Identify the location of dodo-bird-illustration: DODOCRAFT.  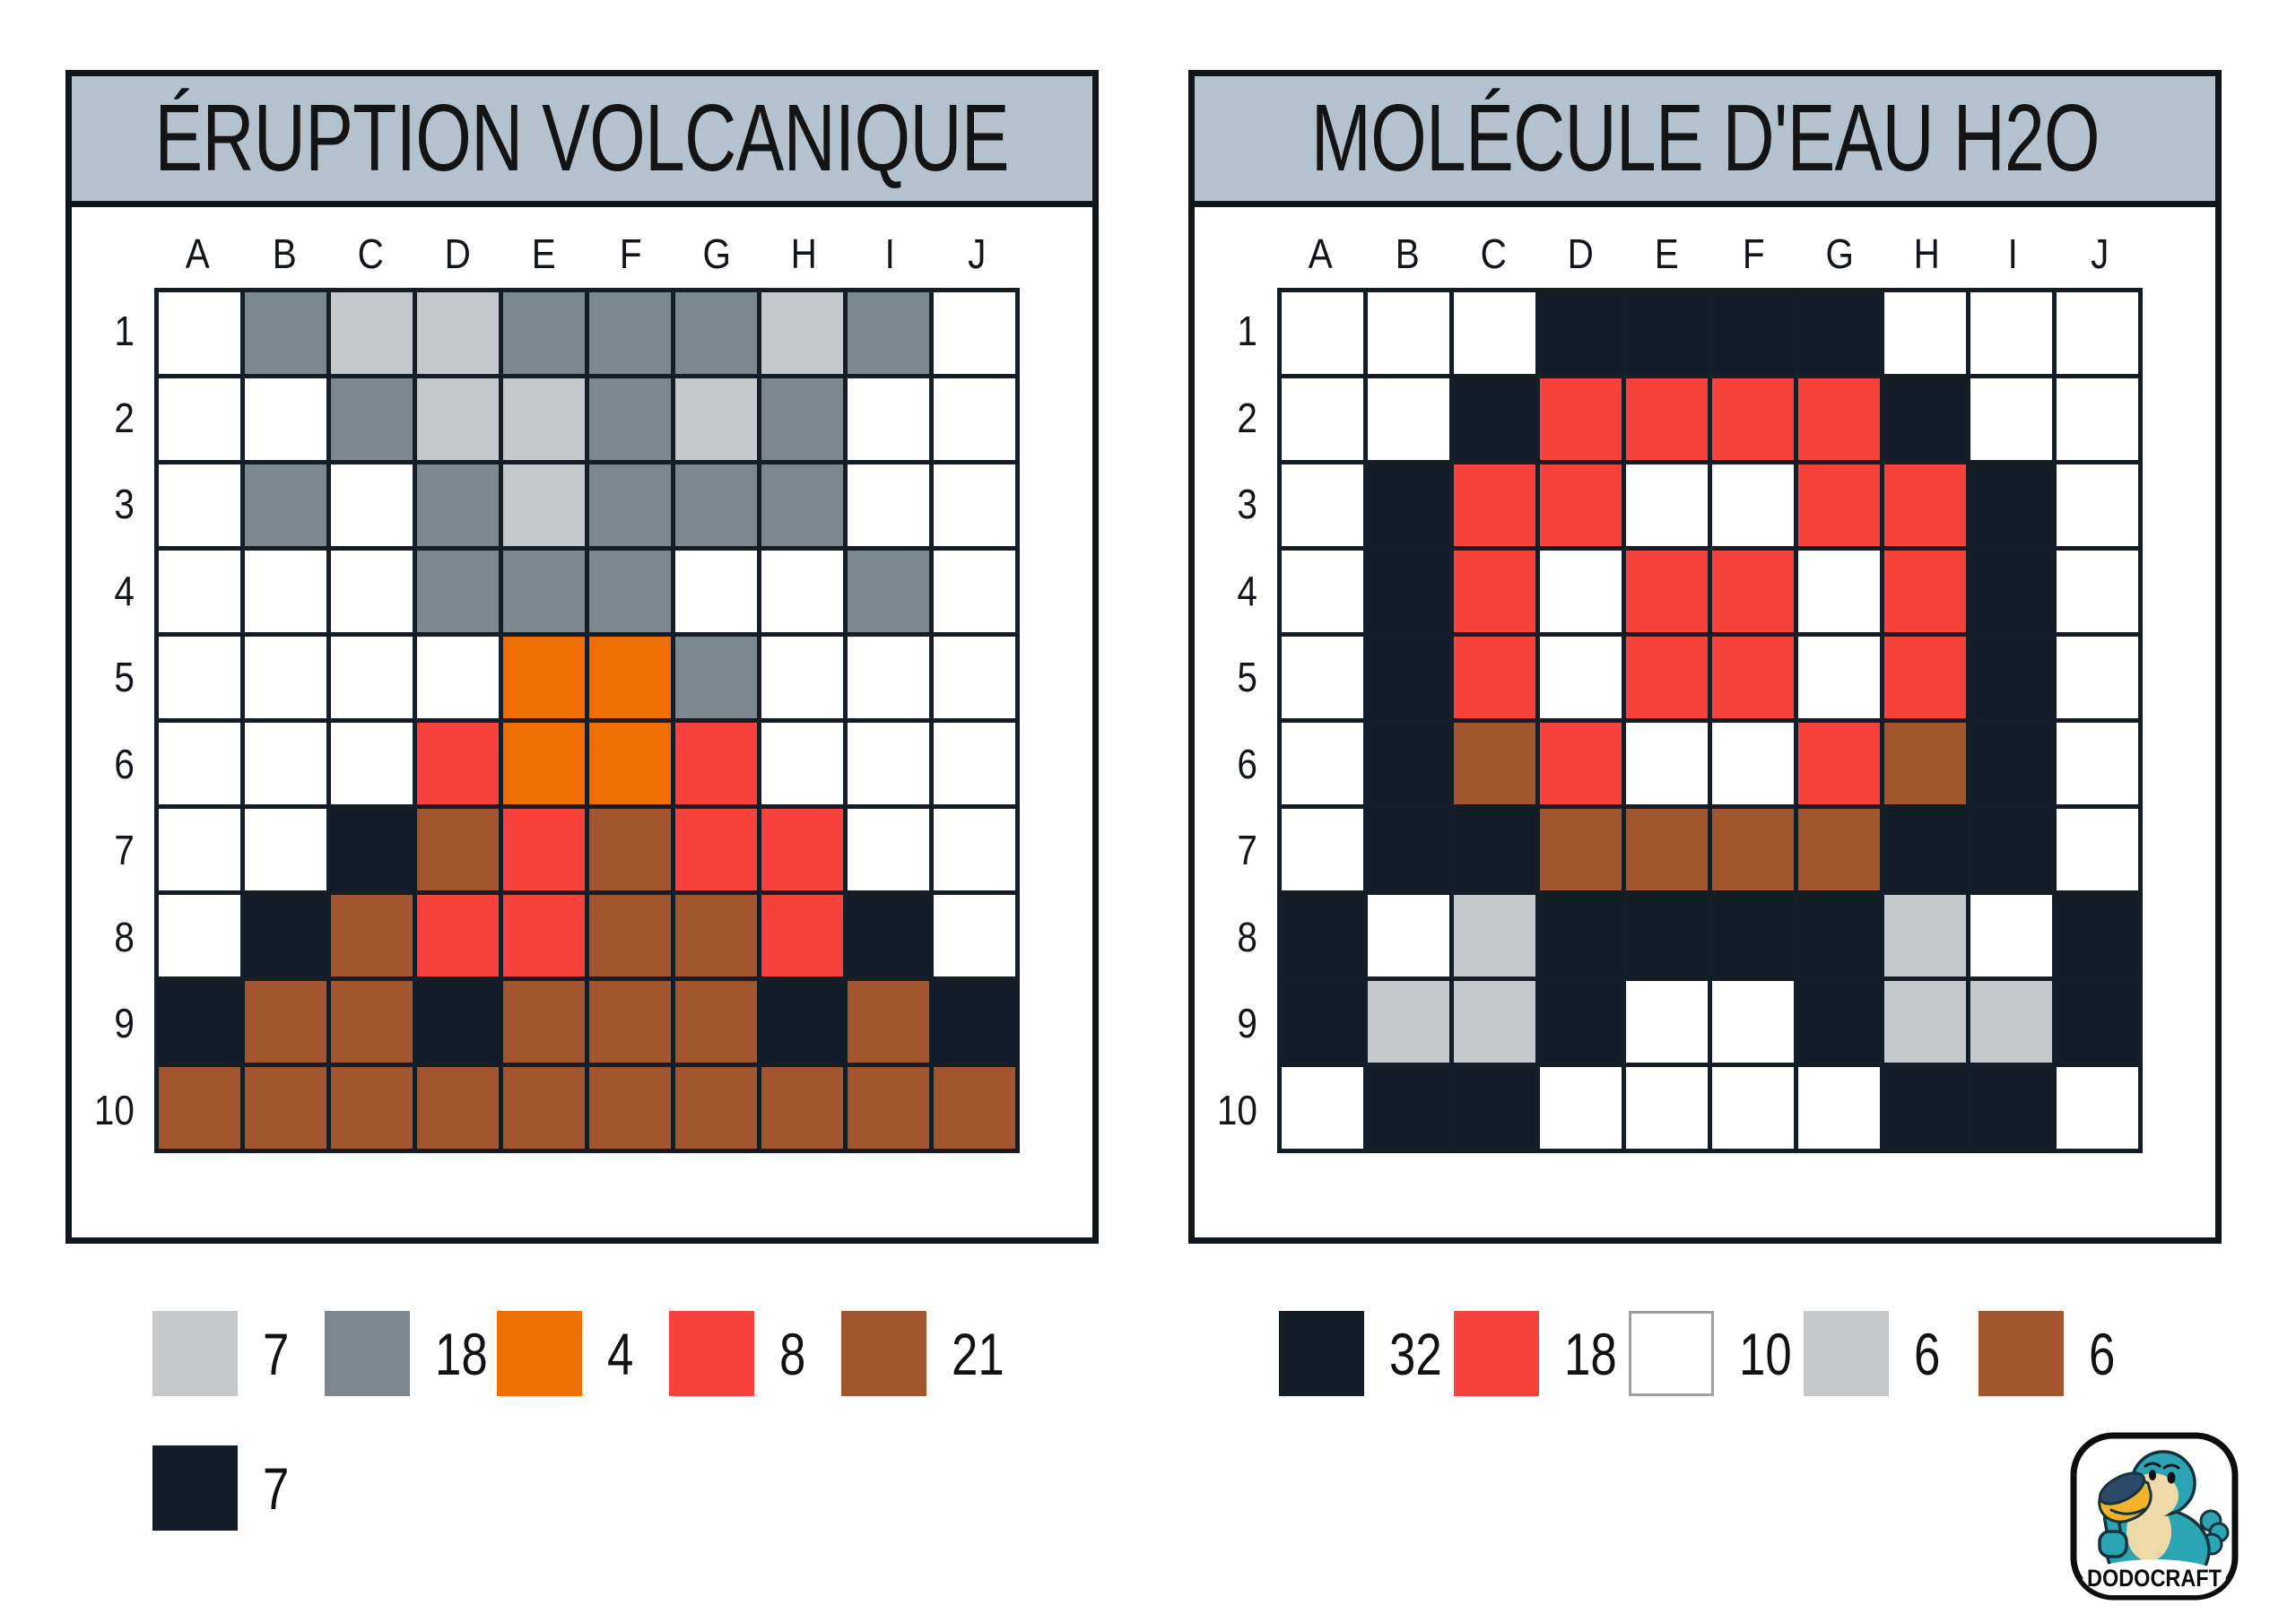
(2156, 1522).